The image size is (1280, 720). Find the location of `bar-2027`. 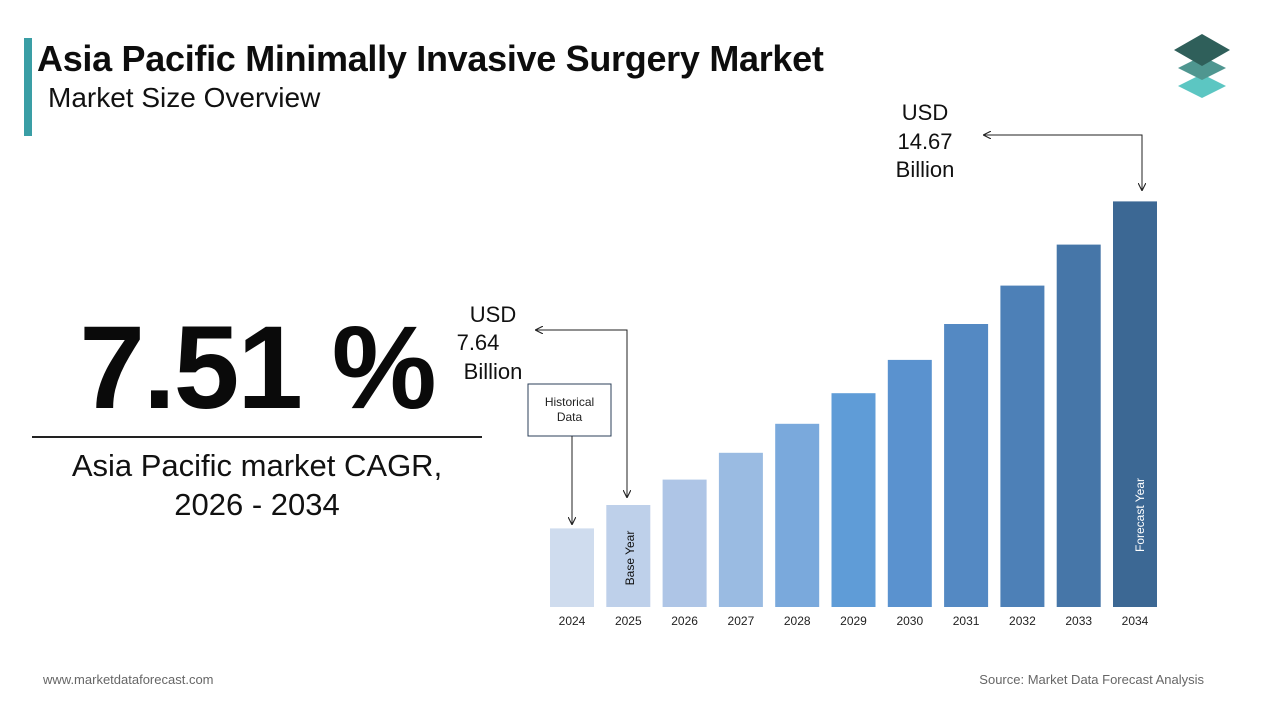

bar-2027 is located at coordinates (740, 529).